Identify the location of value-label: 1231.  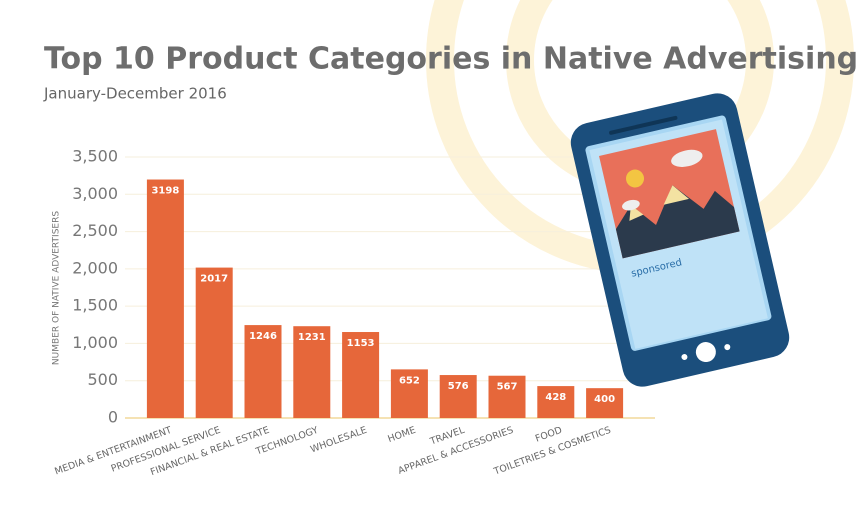
(312, 337).